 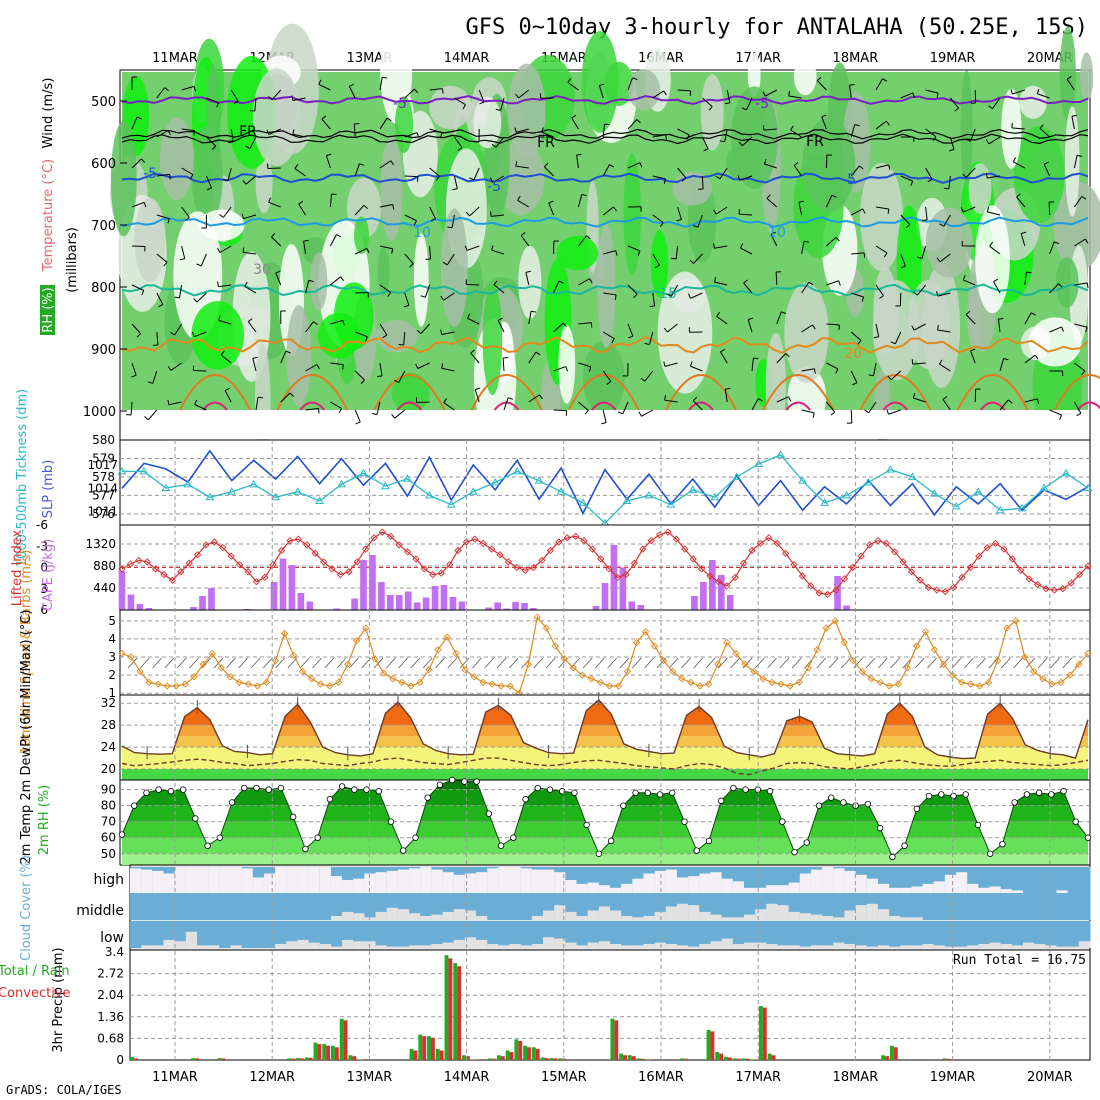 I want to click on wind-tick: 3, so click(x=112, y=657).